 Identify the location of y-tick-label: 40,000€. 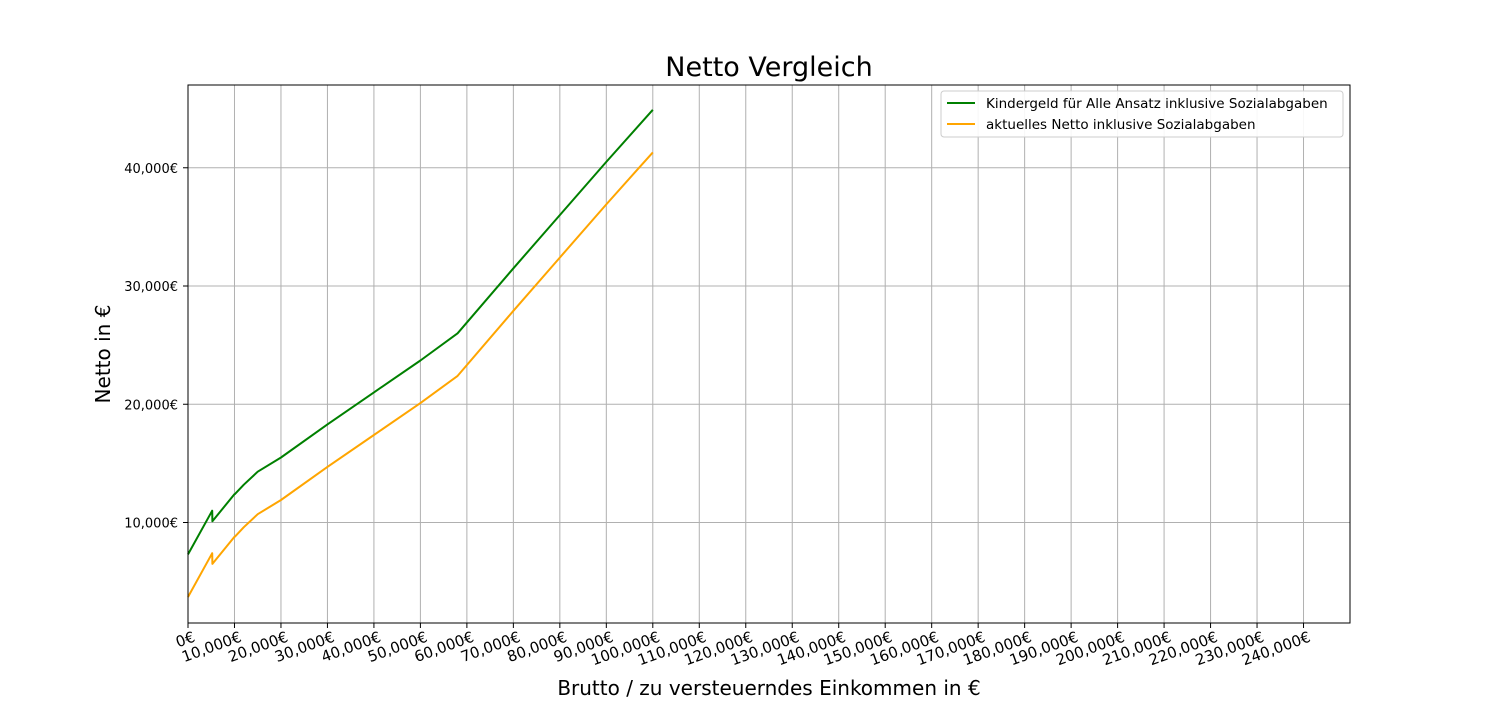
(151, 169).